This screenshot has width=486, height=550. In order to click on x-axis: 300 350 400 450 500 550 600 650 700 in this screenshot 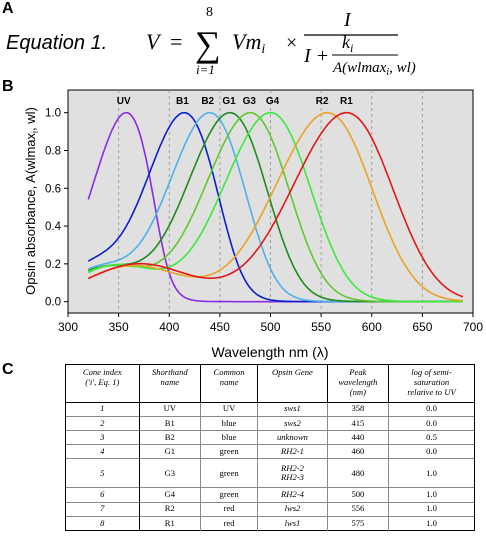, I will do `click(270, 323)`.